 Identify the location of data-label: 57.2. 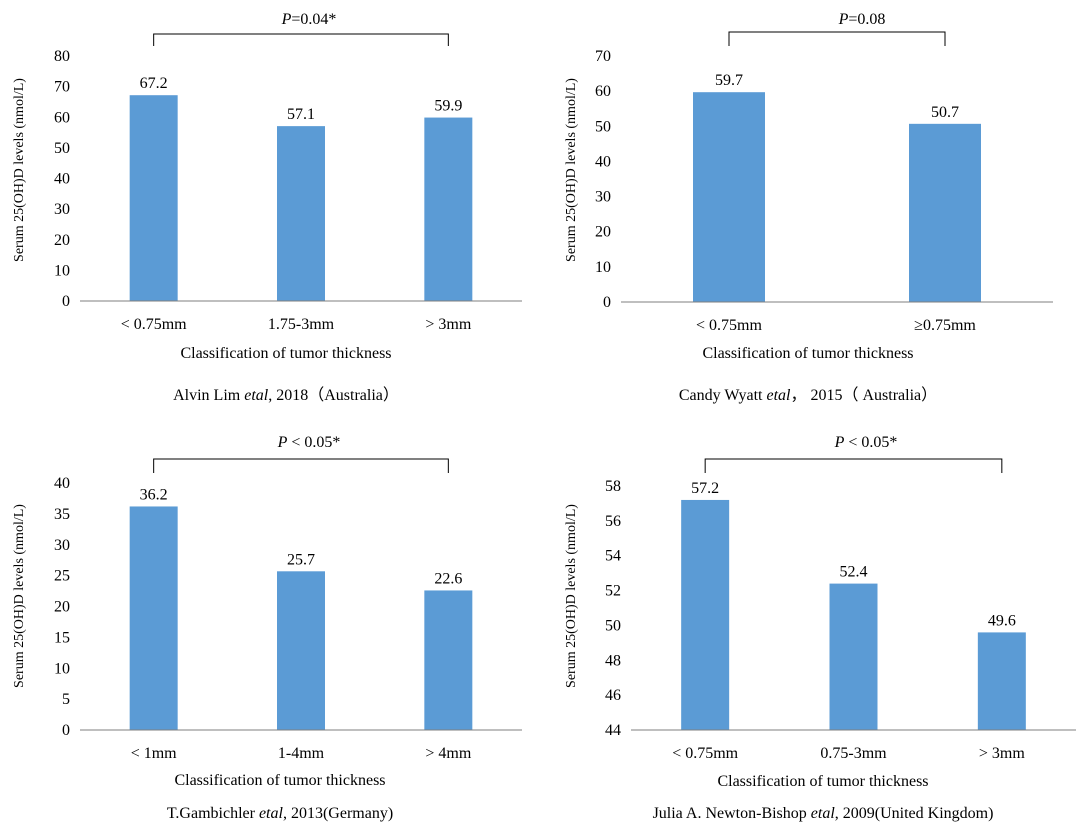
(705, 488).